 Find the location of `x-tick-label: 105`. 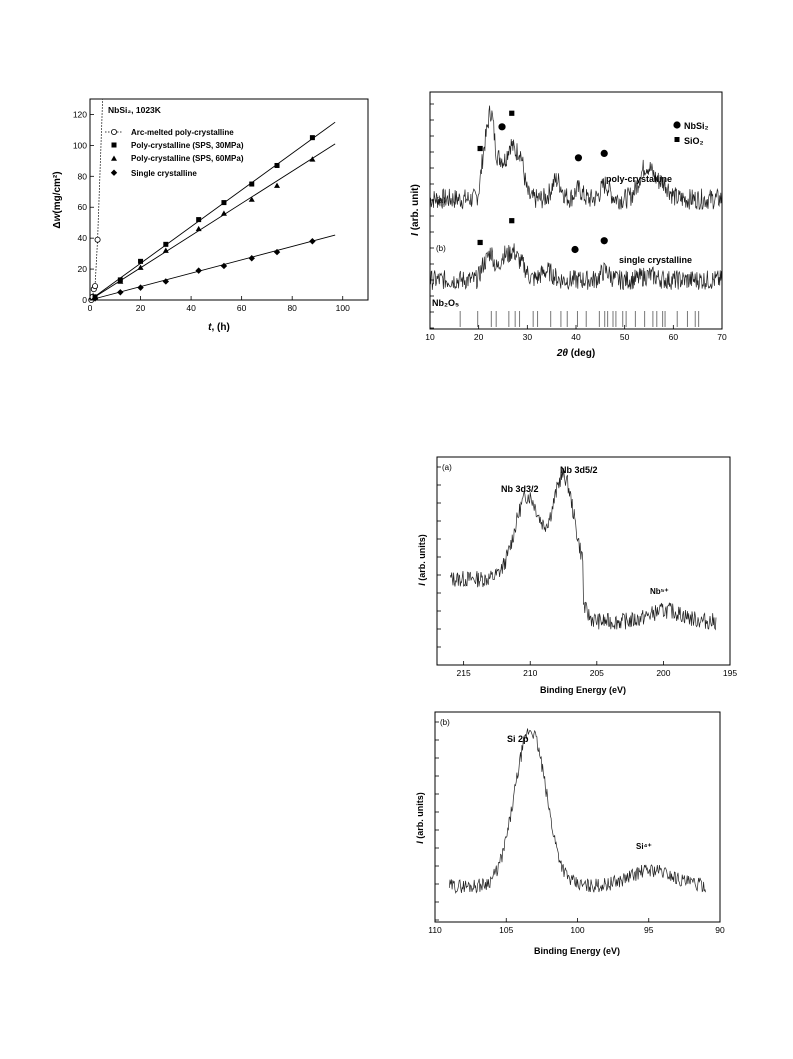

x-tick-label: 105 is located at coordinates (506, 930).